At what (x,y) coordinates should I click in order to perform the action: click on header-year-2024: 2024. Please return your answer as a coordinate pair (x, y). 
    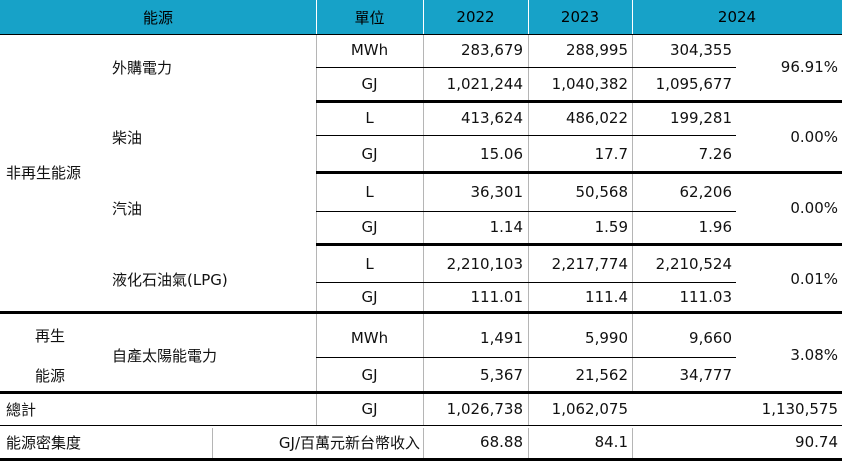
    Looking at the image, I should click on (737, 17).